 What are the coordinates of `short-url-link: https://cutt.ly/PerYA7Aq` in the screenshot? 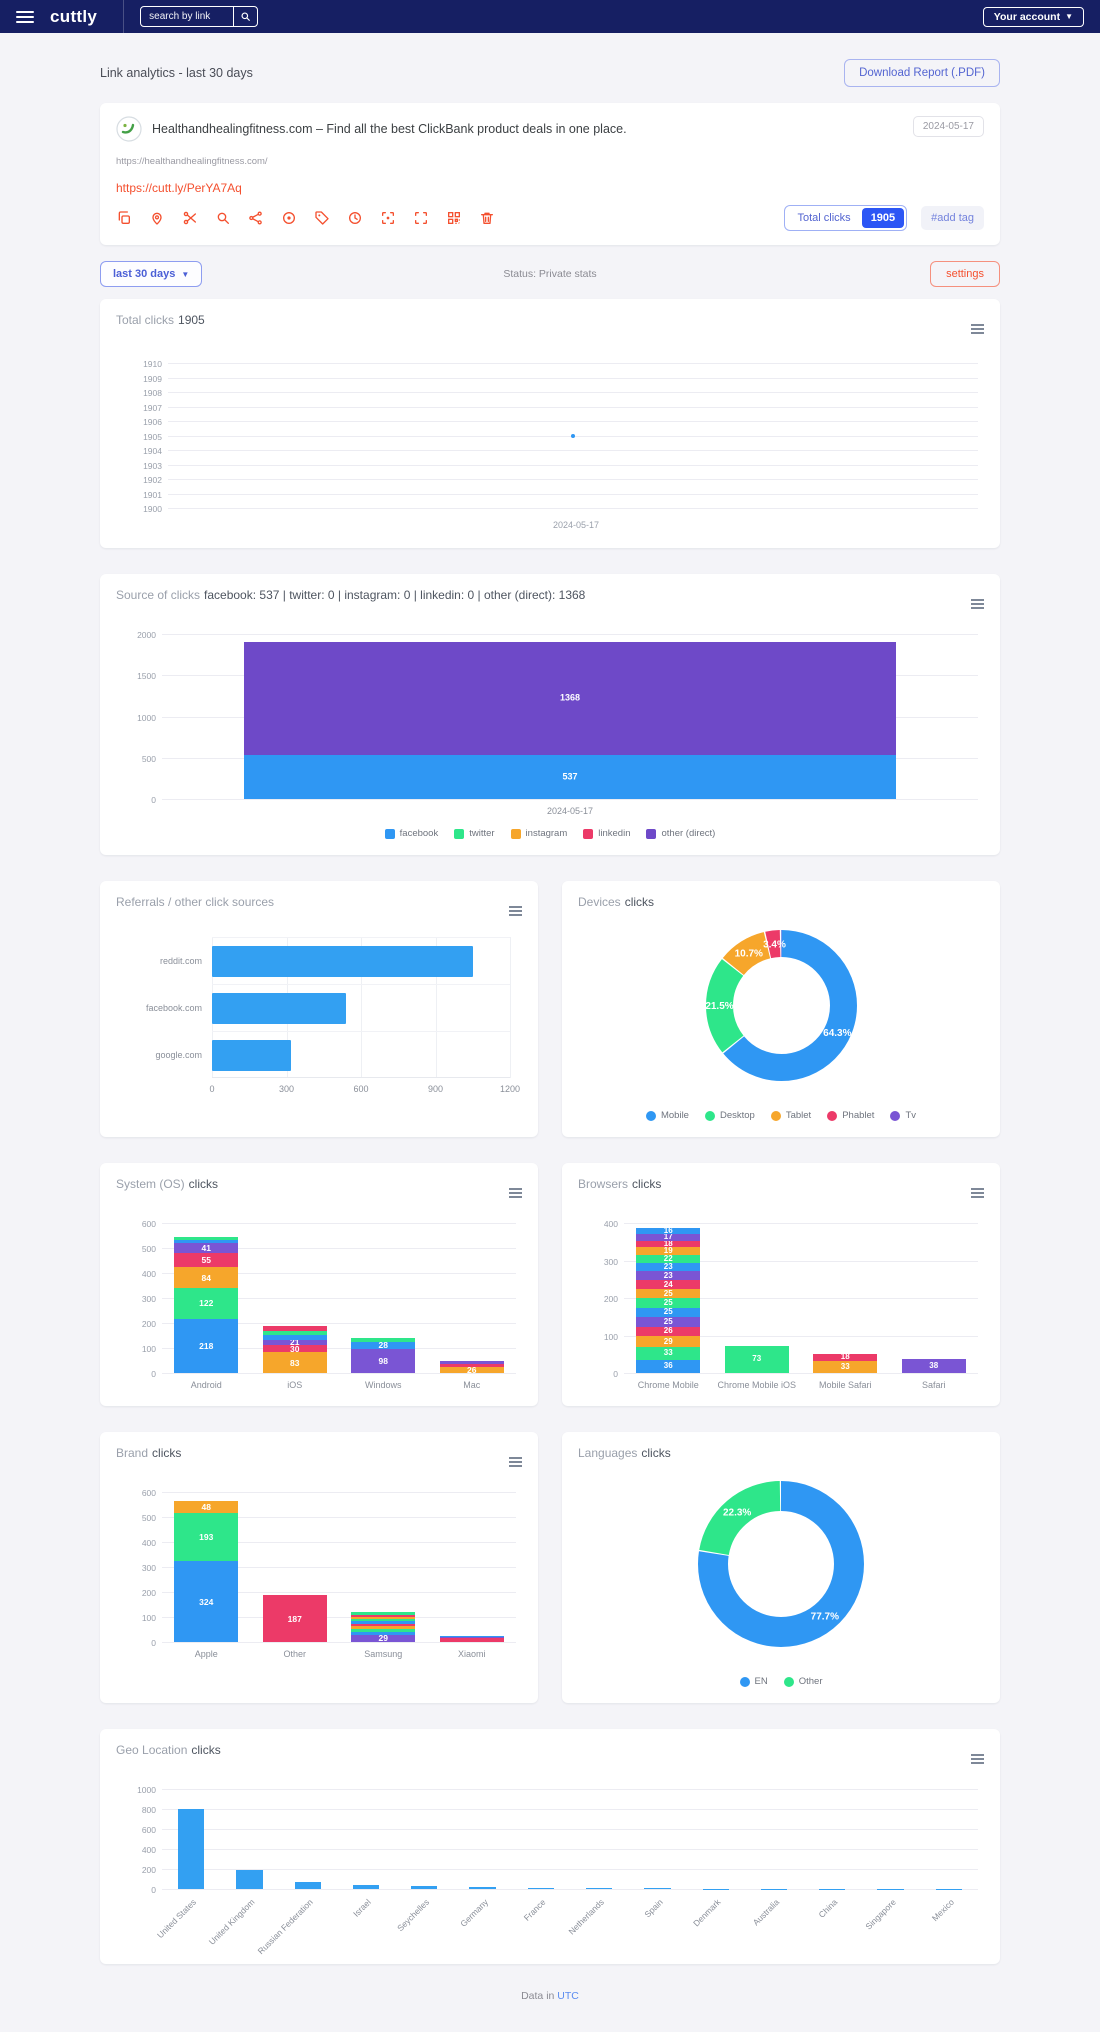 It's located at (179, 188).